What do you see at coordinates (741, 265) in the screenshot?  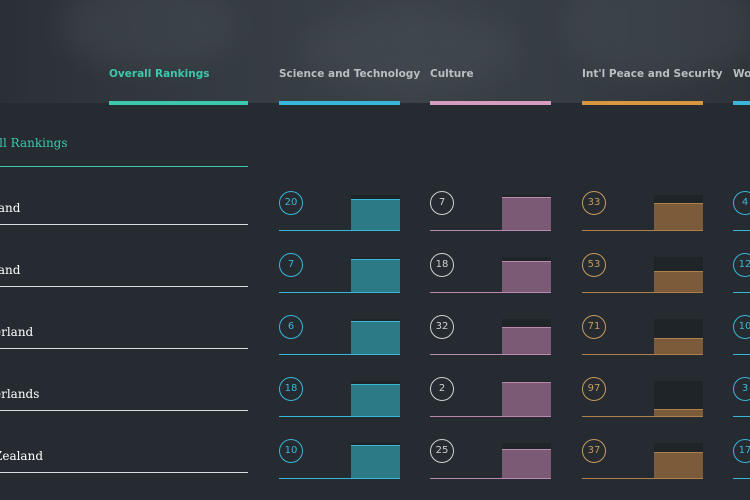 I see `world-rank-badge: 12` at bounding box center [741, 265].